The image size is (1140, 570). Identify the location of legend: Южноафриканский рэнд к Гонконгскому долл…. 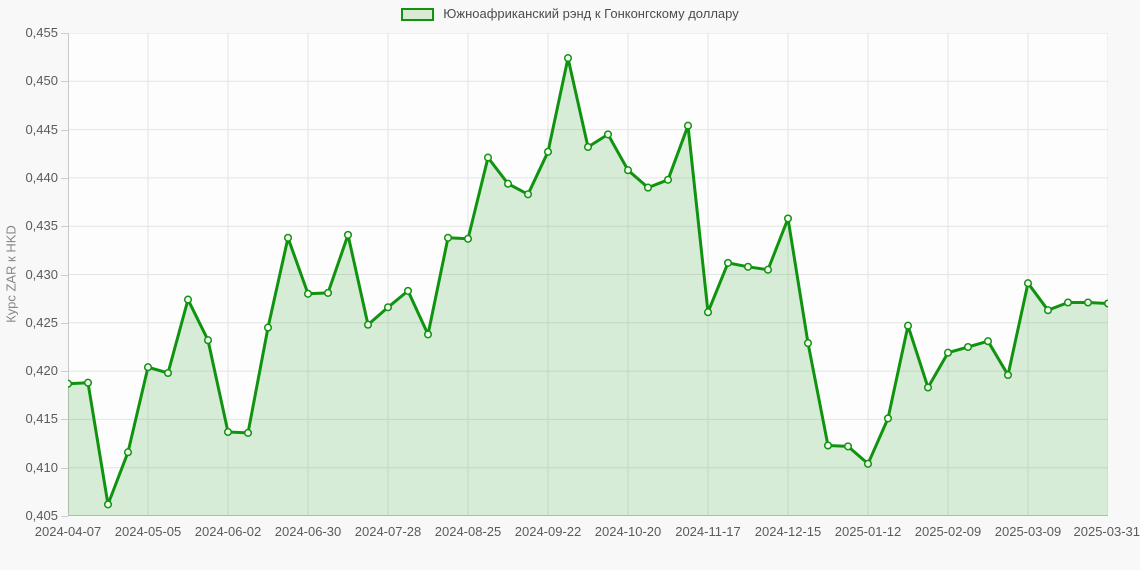
(570, 14).